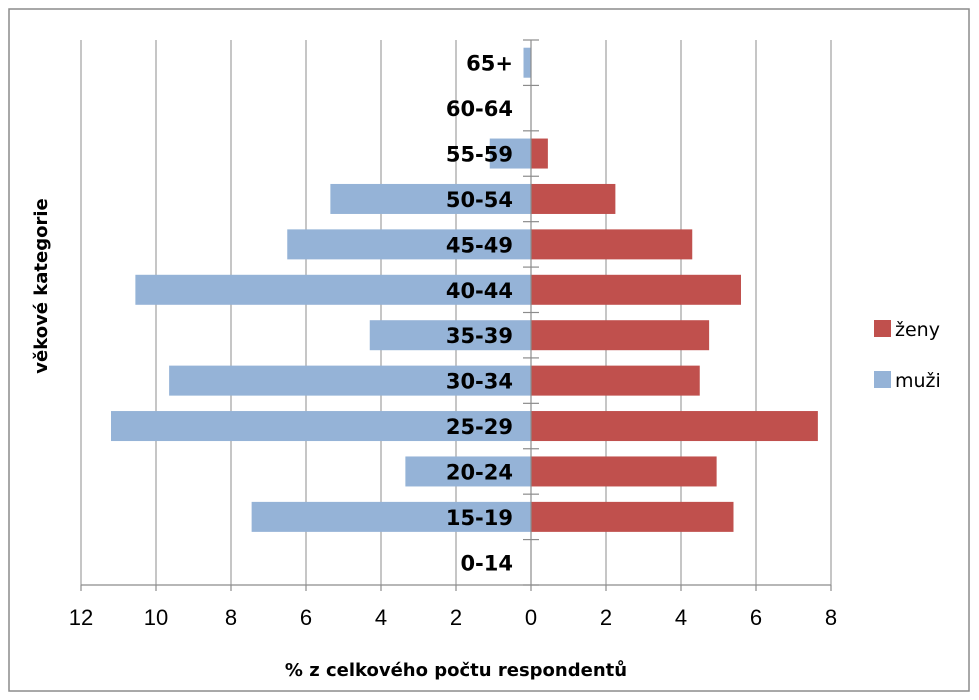 Image resolution: width=979 pixels, height=700 pixels. Describe the element at coordinates (479, 518) in the screenshot. I see `category-label: 15-19` at that location.